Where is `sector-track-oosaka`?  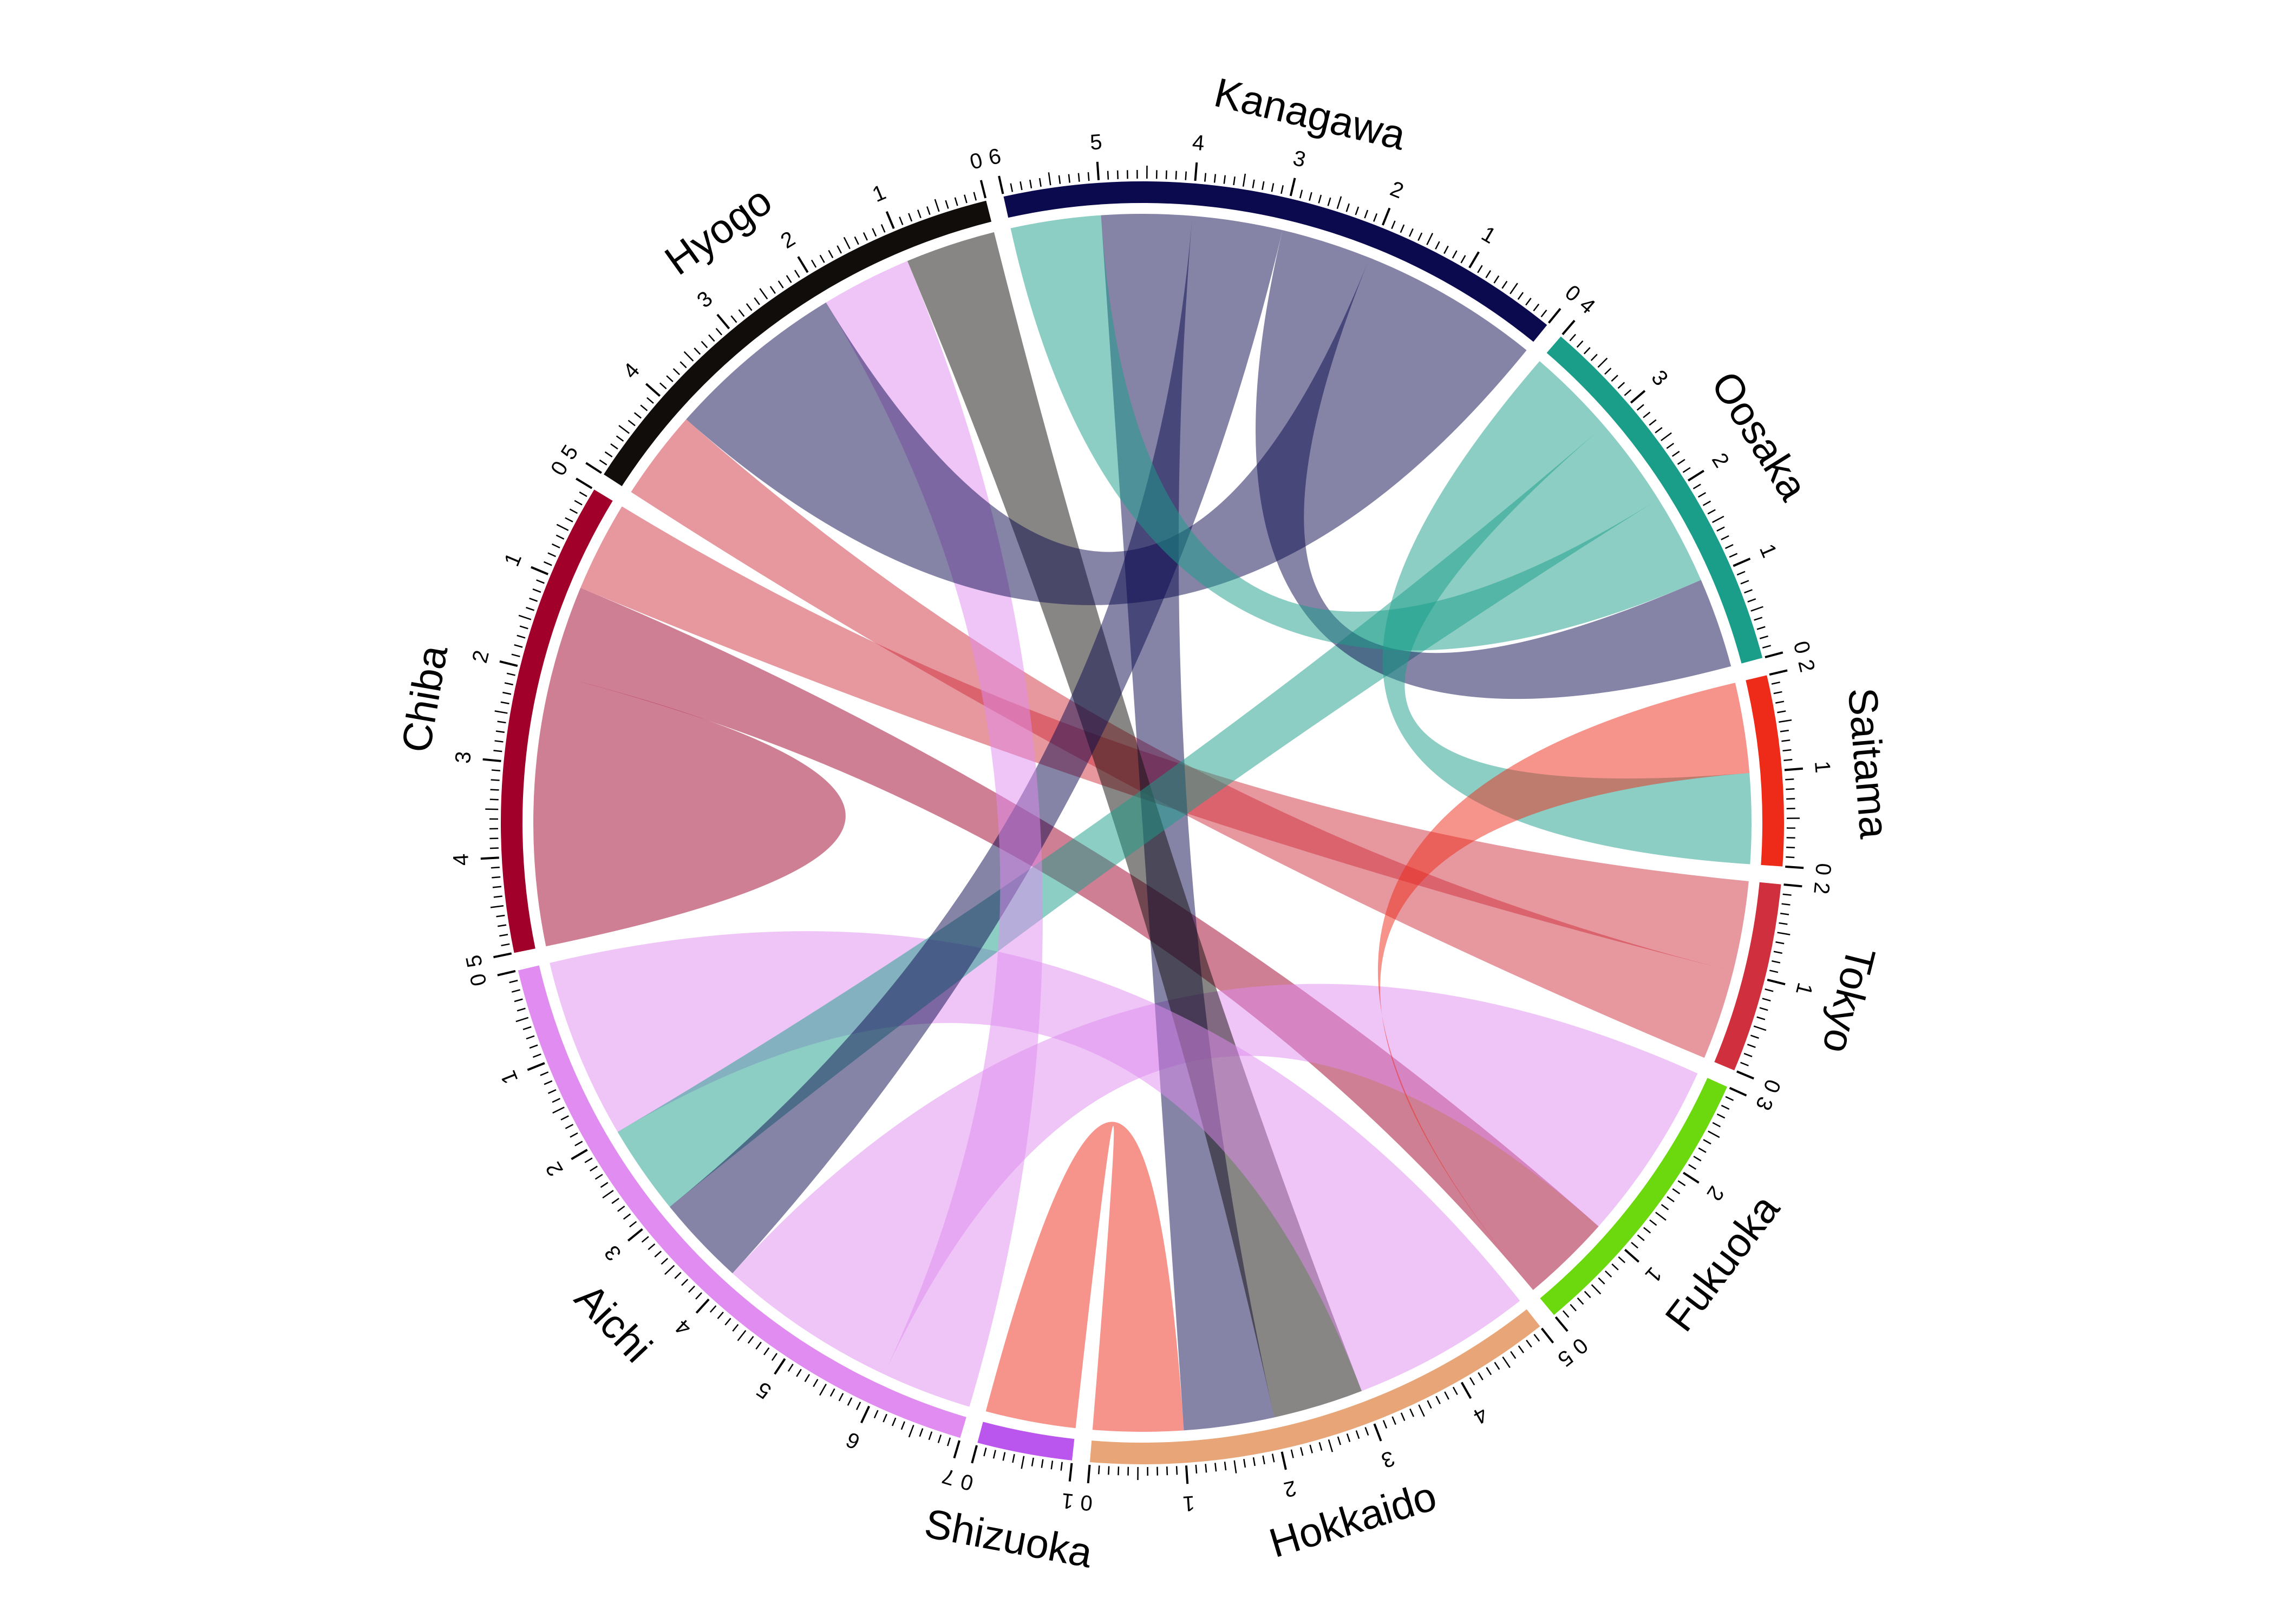
sector-track-oosaka is located at coordinates (1655, 500).